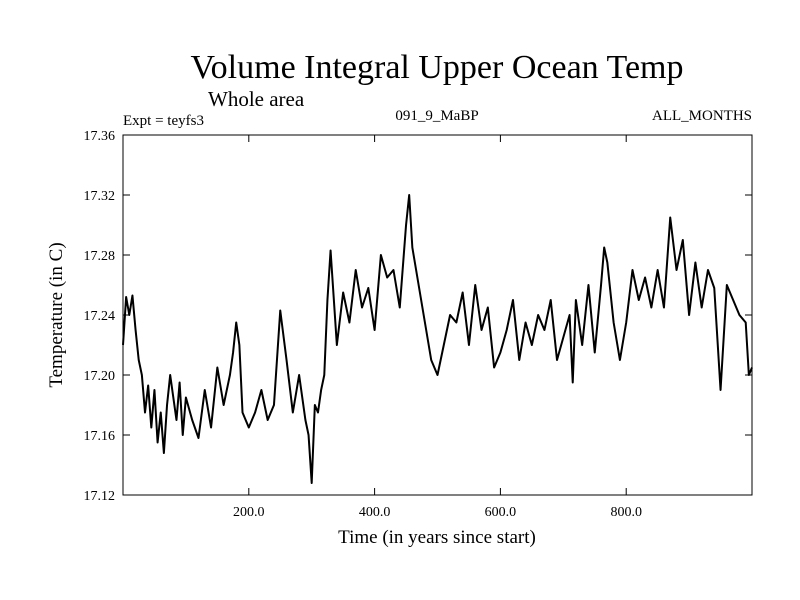  Describe the element at coordinates (702, 116) in the screenshot. I see `months-label: ALL_MONTHS` at that location.